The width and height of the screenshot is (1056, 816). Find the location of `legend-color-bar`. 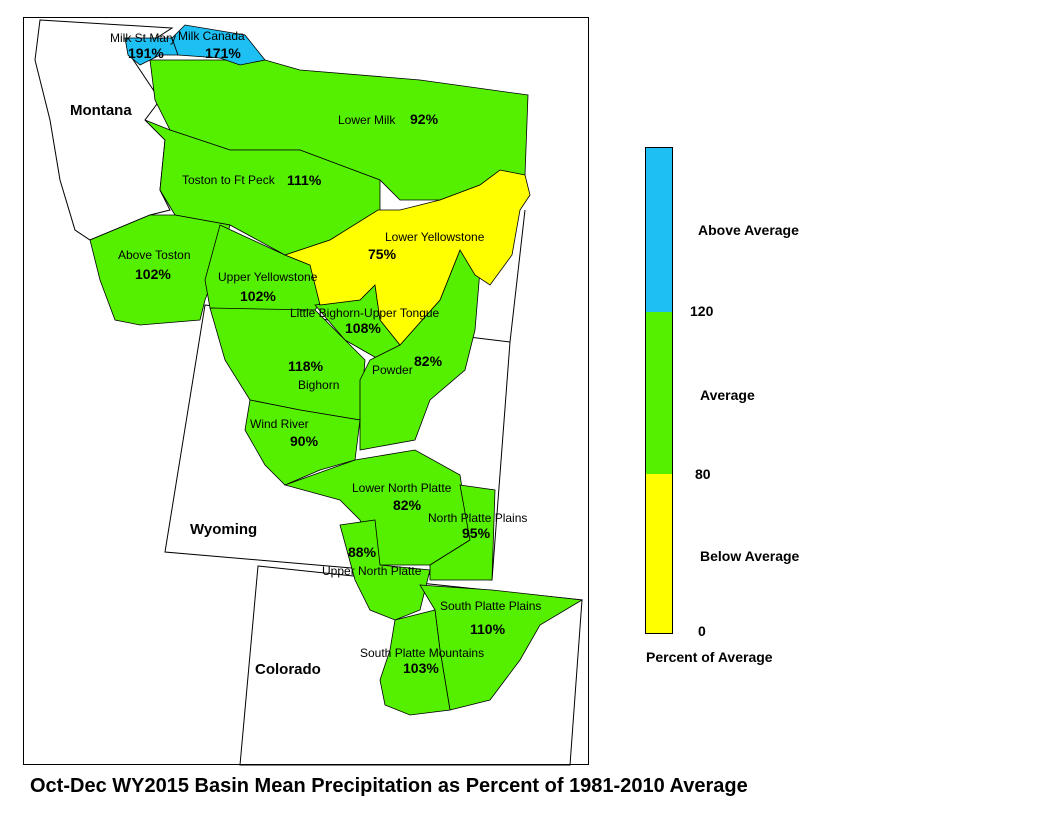

legend-color-bar is located at coordinates (659, 390).